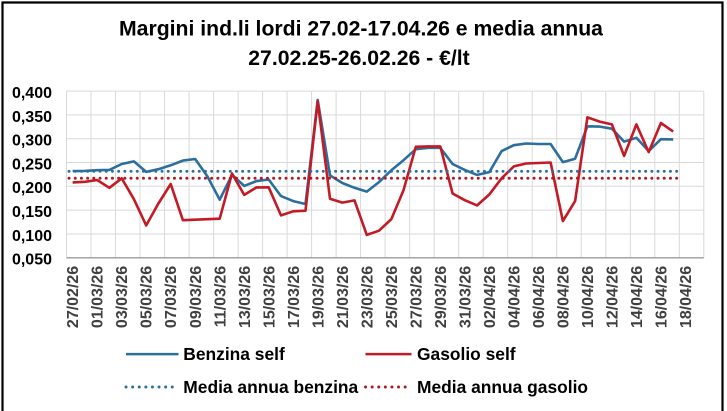 The width and height of the screenshot is (727, 411). I want to click on svg-text: 0,400, so click(32, 93).